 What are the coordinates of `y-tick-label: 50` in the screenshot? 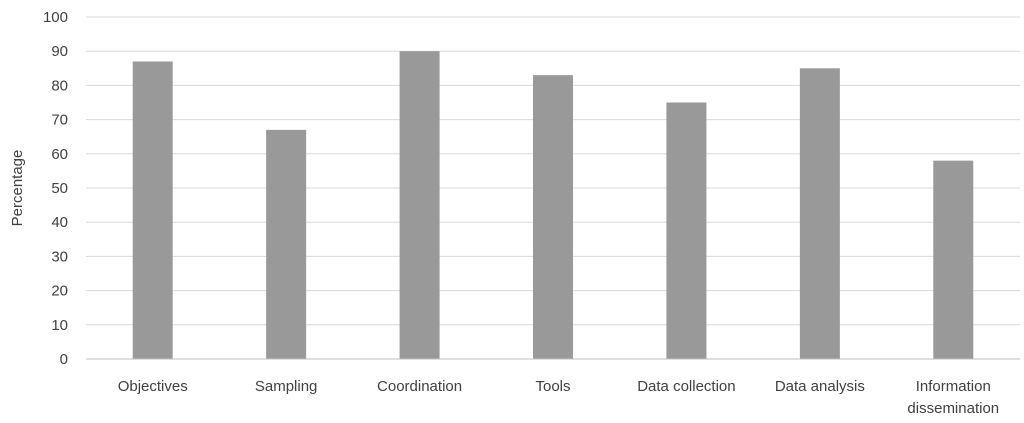 It's located at (59, 188).